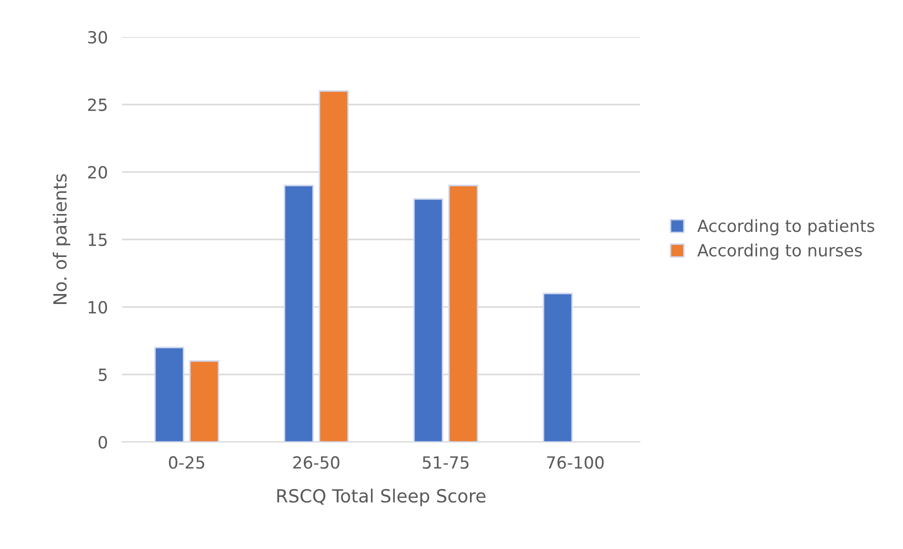 The width and height of the screenshot is (903, 549). Describe the element at coordinates (575, 462) in the screenshot. I see `x-tick-label: 76-100` at that location.